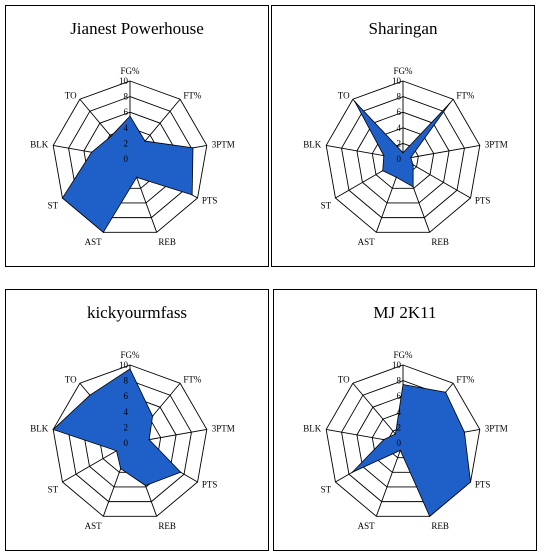 Image resolution: width=547 pixels, height=556 pixels. Describe the element at coordinates (137, 28) in the screenshot. I see `chart-title: Jianest Powerhouse` at that location.